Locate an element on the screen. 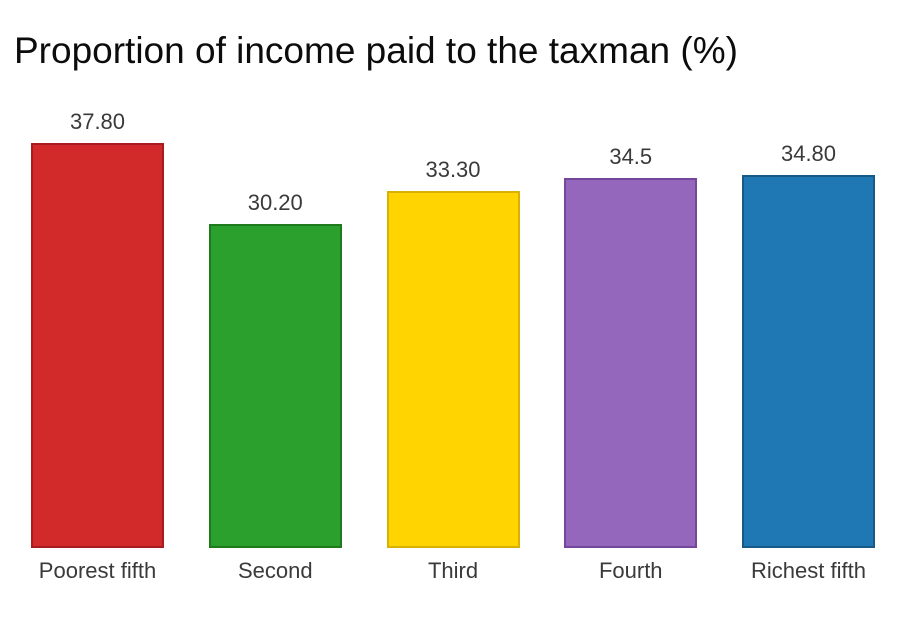 The image size is (914, 622). bar-value-label: 33.30 is located at coordinates (453, 169).